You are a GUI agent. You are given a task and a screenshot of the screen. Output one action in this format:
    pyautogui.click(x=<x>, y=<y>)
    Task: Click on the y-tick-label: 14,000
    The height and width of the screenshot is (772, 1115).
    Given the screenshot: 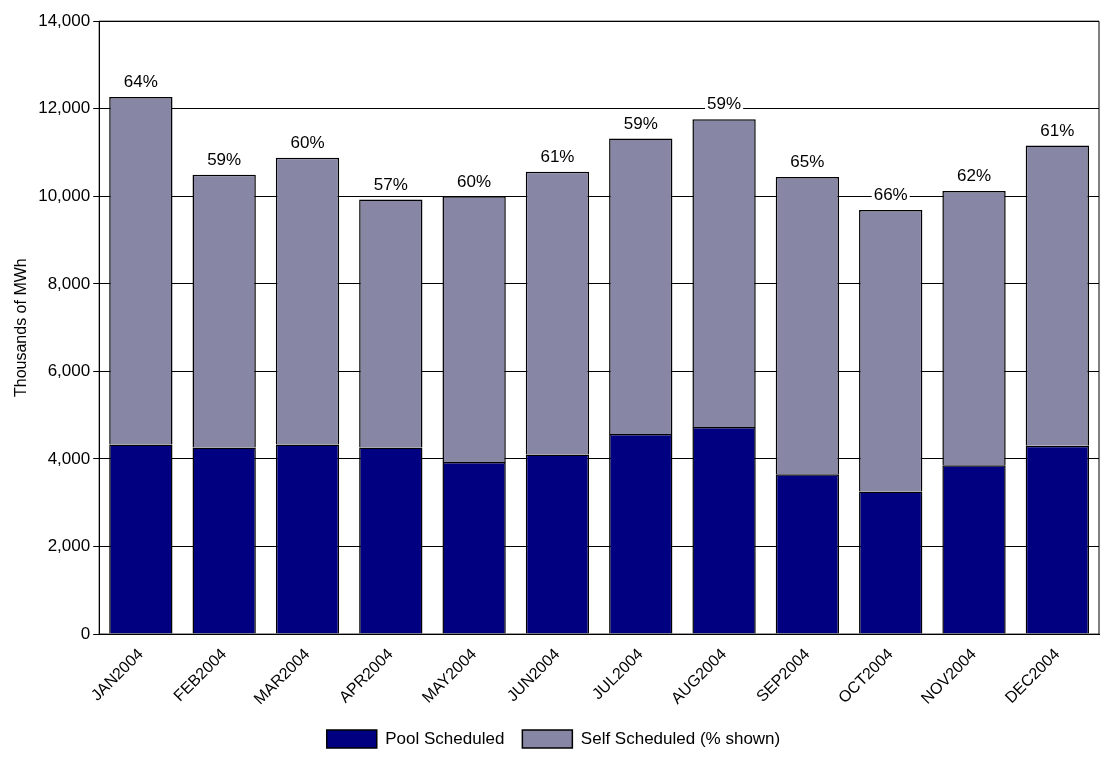 What is the action you would take?
    pyautogui.click(x=64, y=20)
    